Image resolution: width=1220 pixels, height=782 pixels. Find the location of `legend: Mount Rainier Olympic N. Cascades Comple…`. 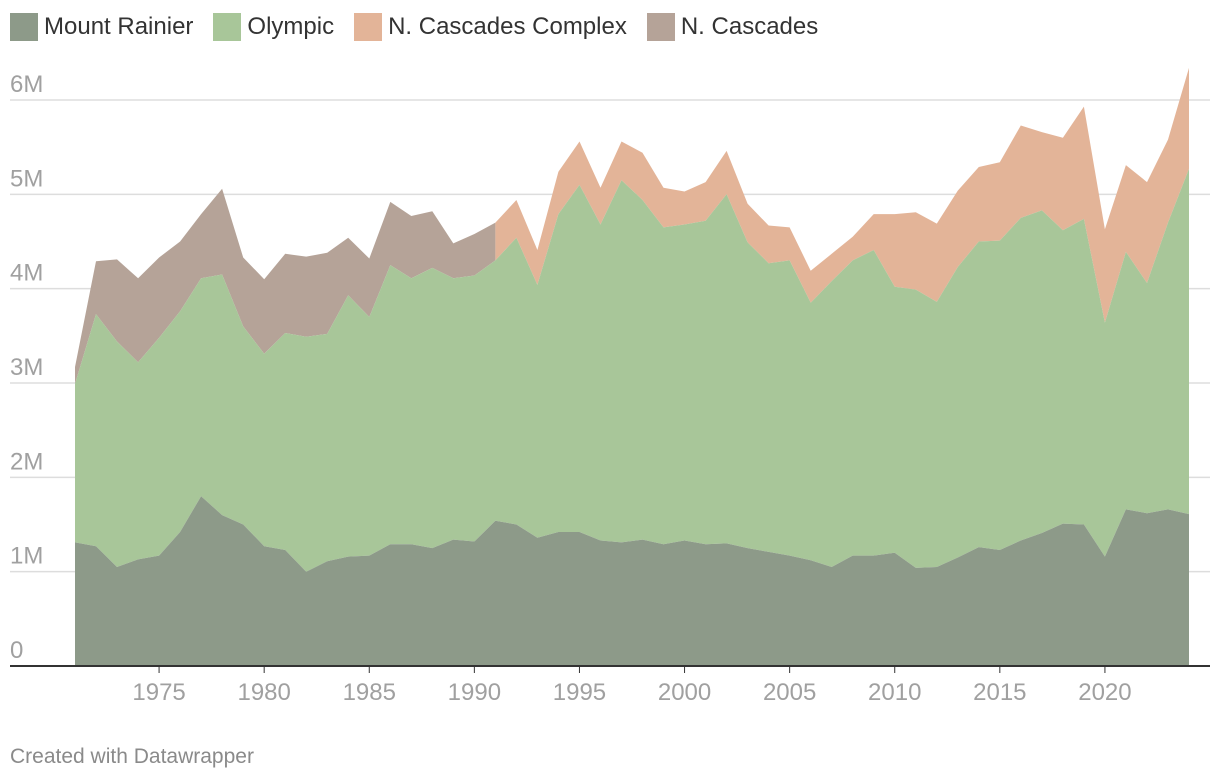

legend: Mount Rainier Olympic N. Cascades Comple… is located at coordinates (424, 27).